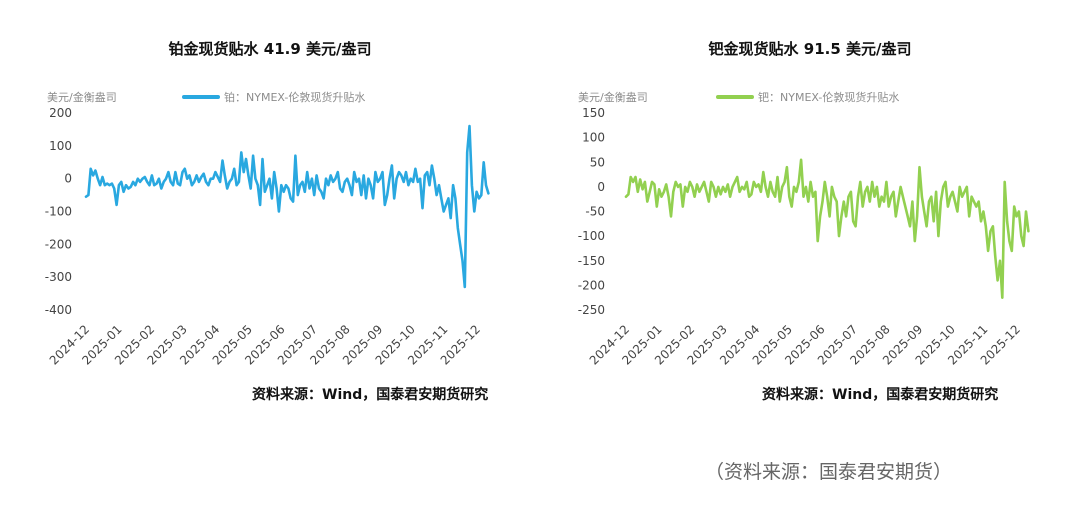 The height and width of the screenshot is (505, 1080). What do you see at coordinates (591, 261) in the screenshot?
I see `y-tick-label: -150` at bounding box center [591, 261].